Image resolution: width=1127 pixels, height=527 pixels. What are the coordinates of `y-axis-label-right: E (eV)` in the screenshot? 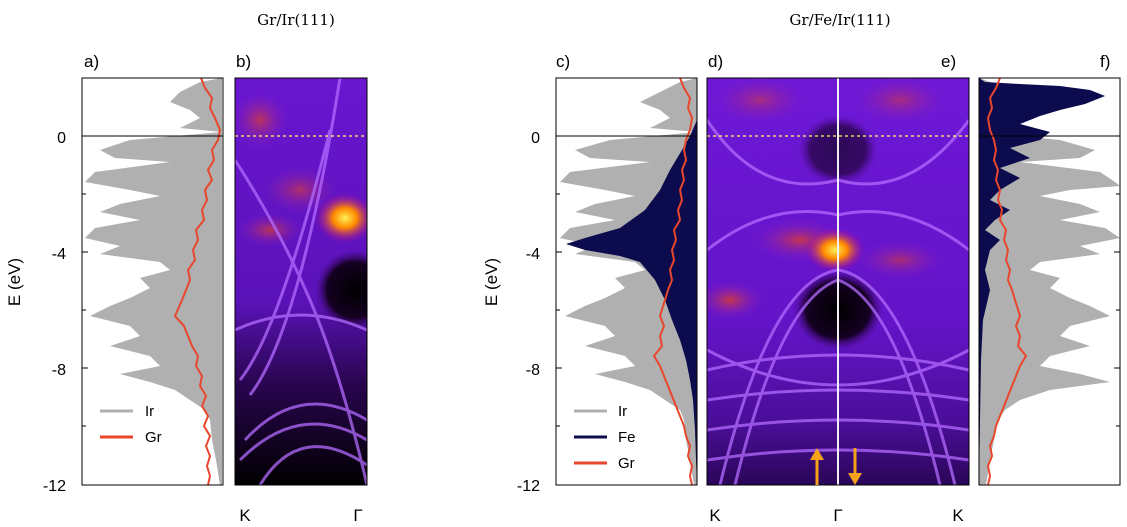 It's located at (491, 282).